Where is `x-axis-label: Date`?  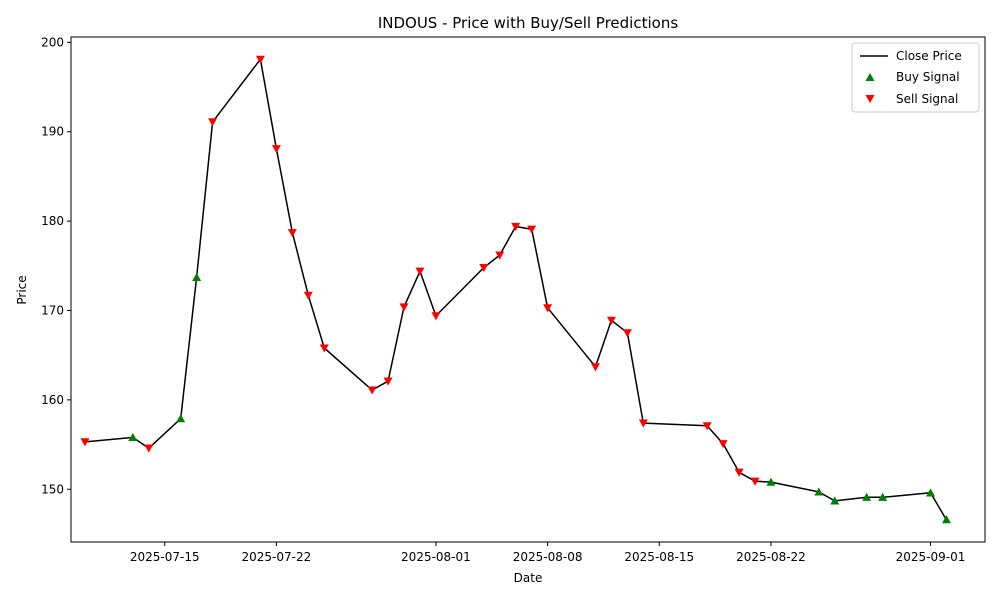 x-axis-label: Date is located at coordinates (528, 578).